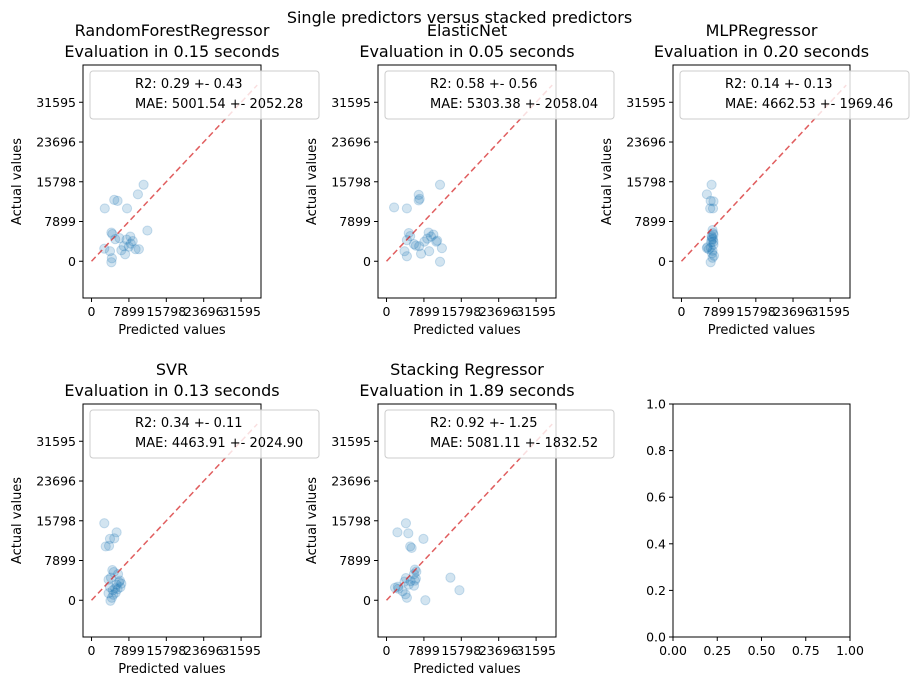  I want to click on legend-box, so click(499, 434).